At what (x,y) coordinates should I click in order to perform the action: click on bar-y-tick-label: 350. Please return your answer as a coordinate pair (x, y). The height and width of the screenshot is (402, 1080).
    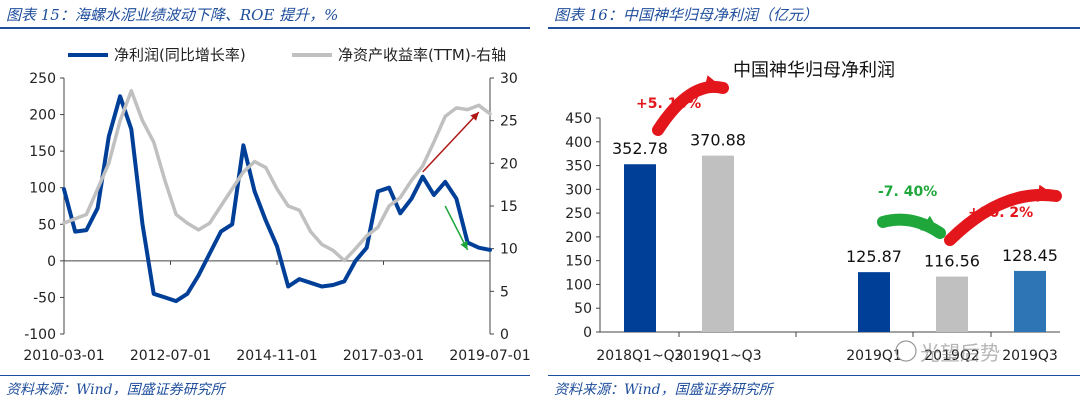
    Looking at the image, I should click on (578, 167).